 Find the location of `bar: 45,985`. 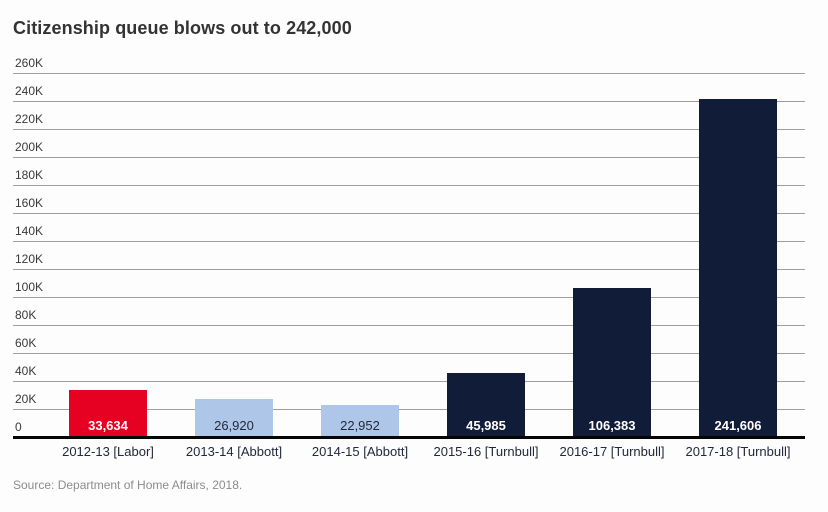

bar: 45,985 is located at coordinates (486, 404).